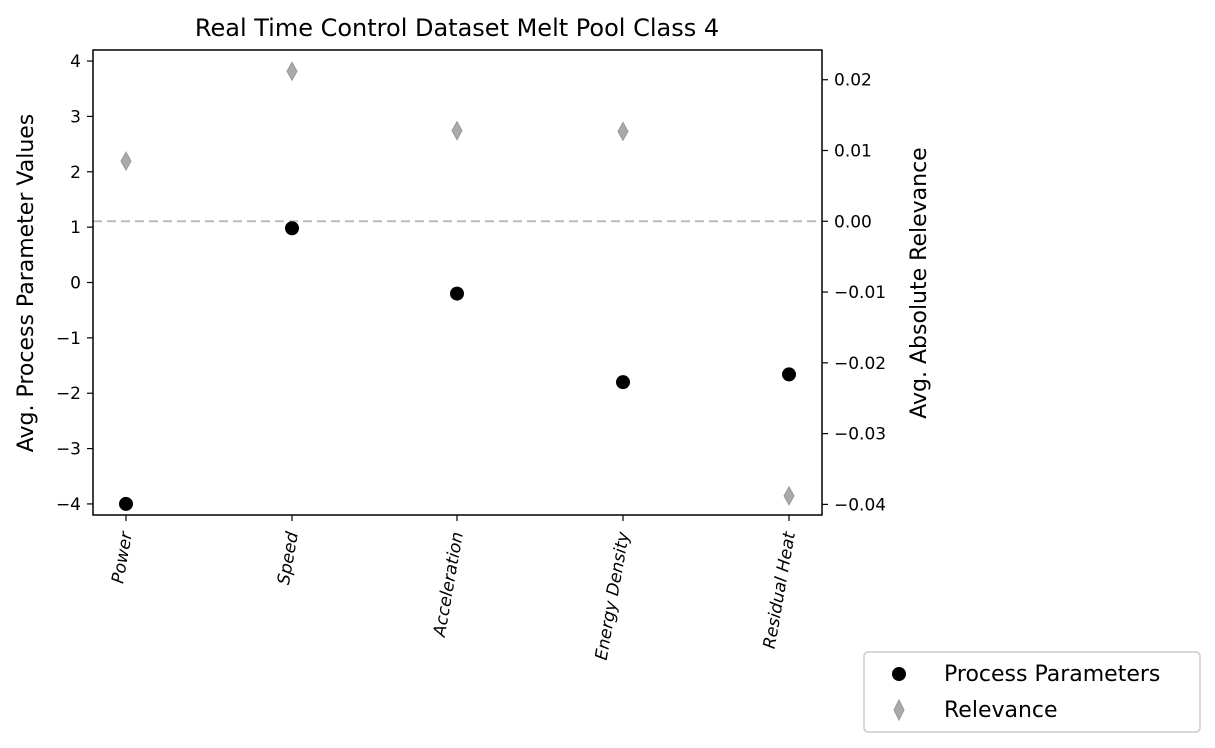 The width and height of the screenshot is (1215, 748). Describe the element at coordinates (449, 584) in the screenshot. I see `x-tick-label: Acceleration` at that location.